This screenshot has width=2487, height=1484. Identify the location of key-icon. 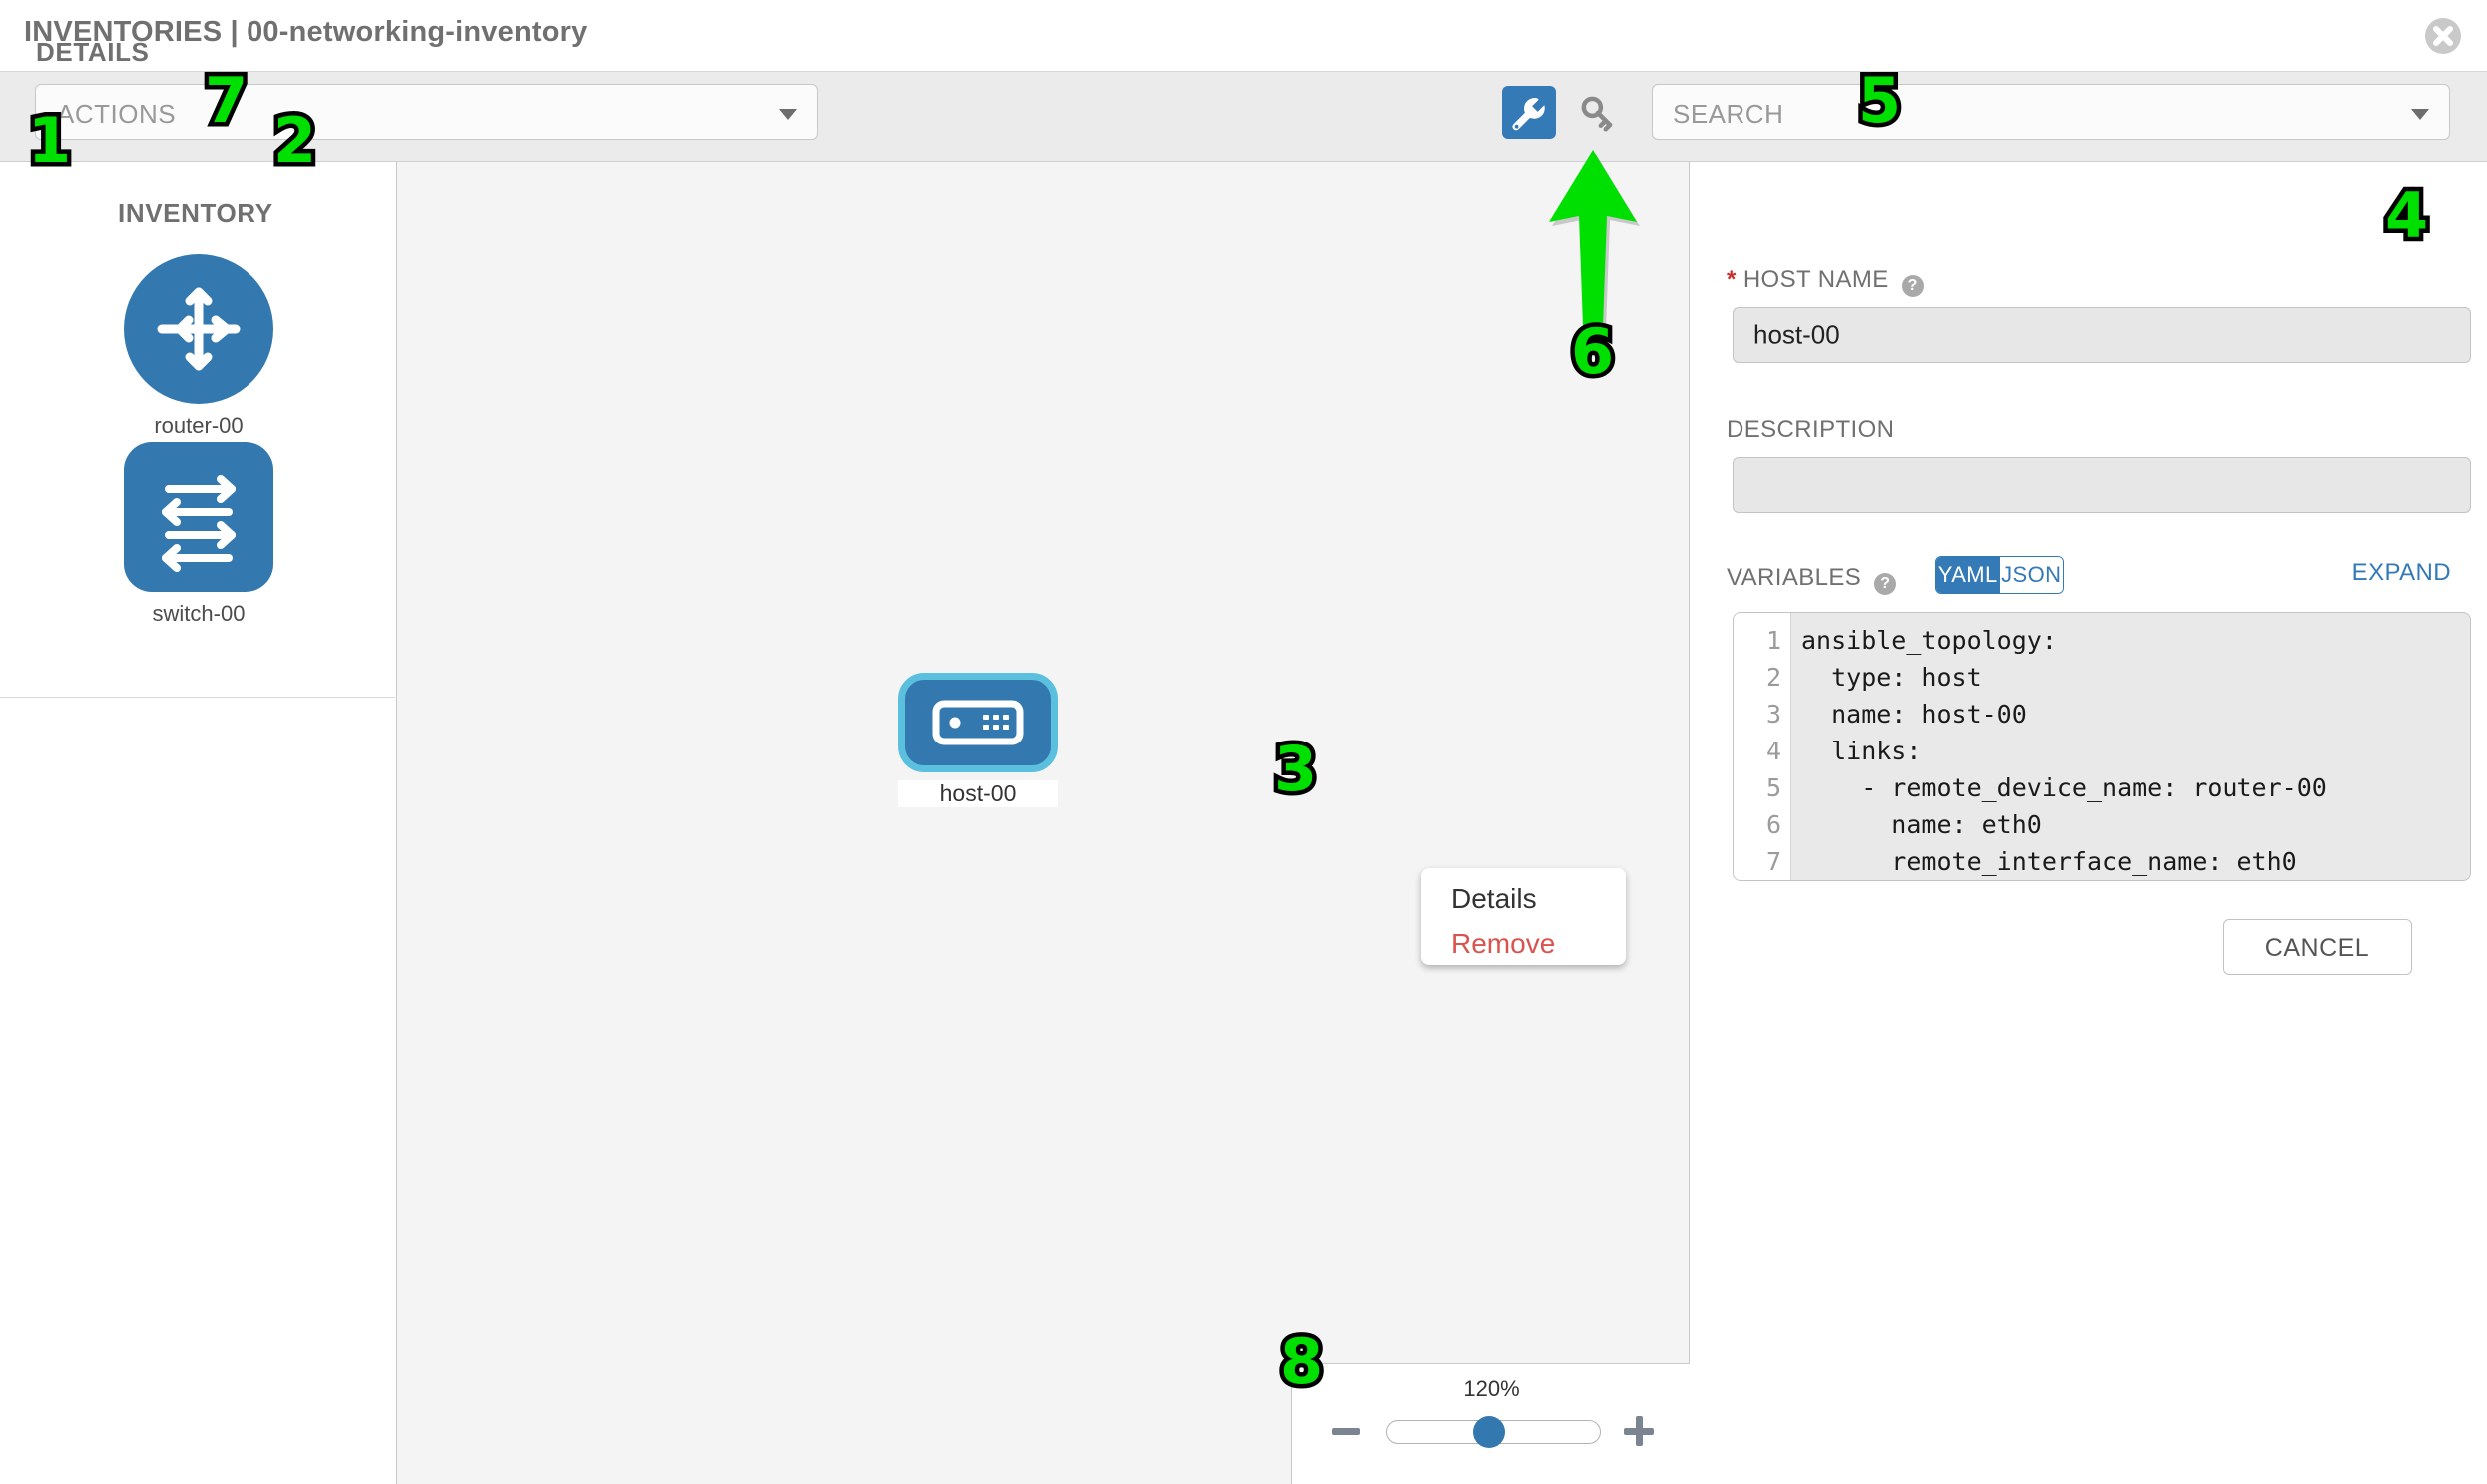
(1598, 113).